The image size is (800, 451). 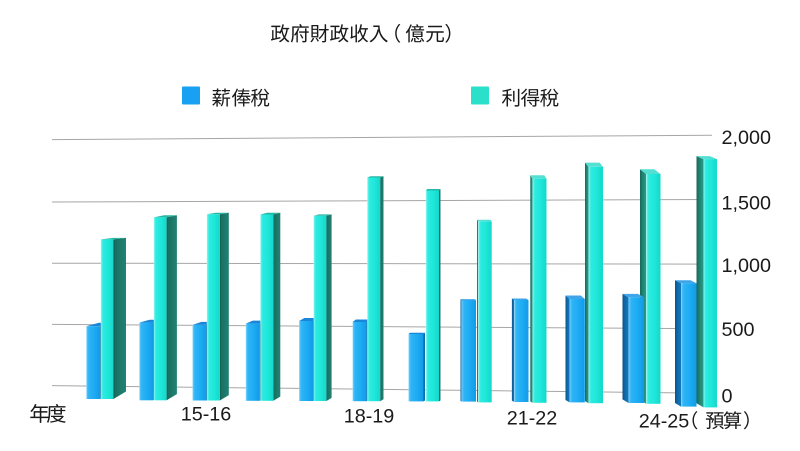 I want to click on svg-text: 21-22, so click(x=532, y=419).